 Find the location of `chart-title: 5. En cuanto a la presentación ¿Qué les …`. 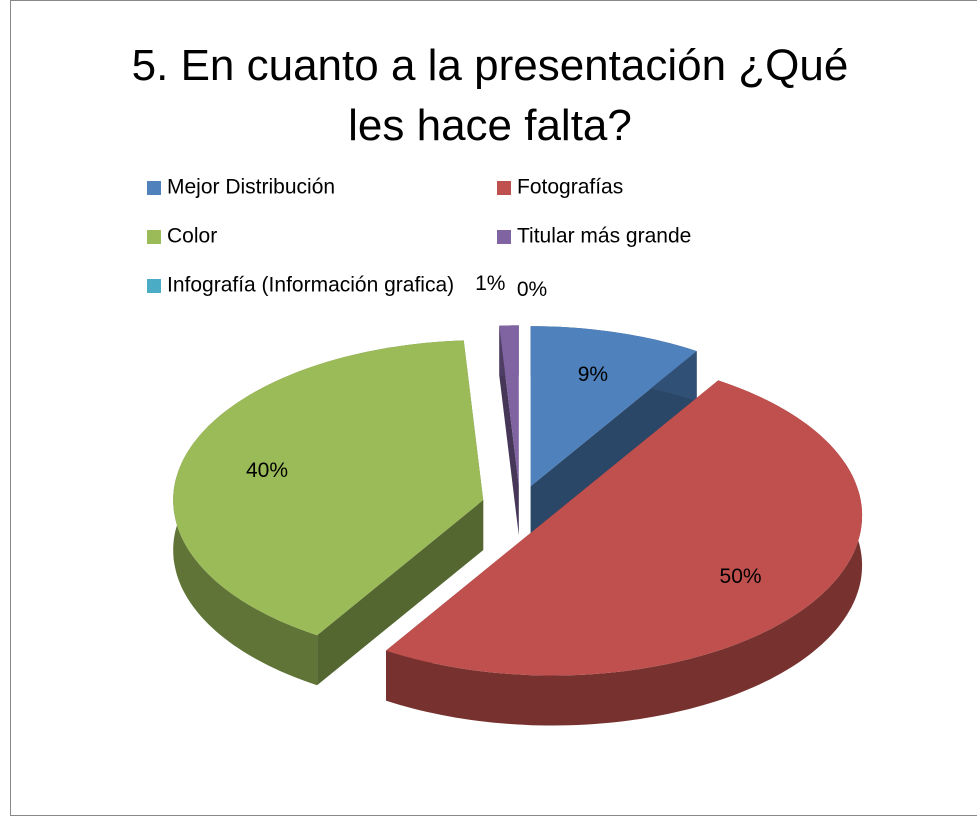

chart-title: 5. En cuanto a la presentación ¿Qué les … is located at coordinates (490, 95).